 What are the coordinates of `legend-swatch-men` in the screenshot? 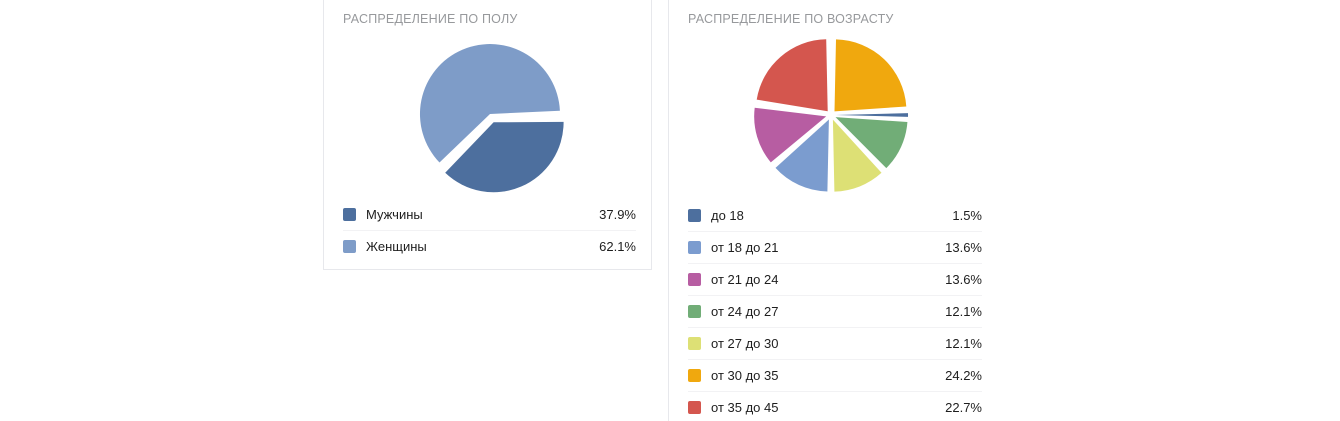 It's located at (349, 214).